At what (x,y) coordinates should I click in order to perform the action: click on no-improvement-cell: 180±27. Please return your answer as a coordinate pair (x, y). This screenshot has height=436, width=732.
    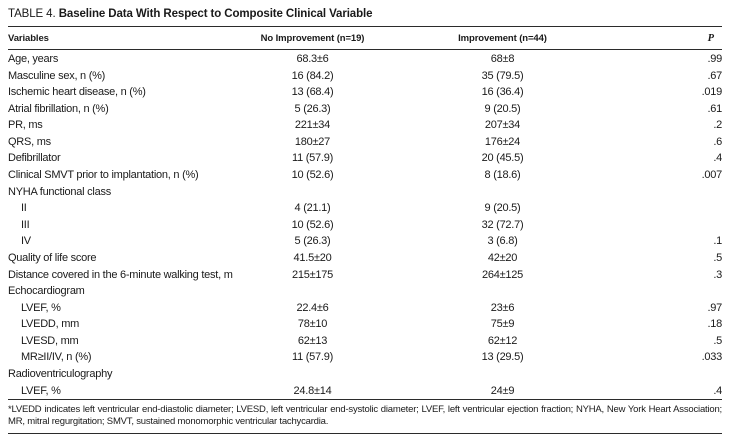
    Looking at the image, I should click on (312, 141).